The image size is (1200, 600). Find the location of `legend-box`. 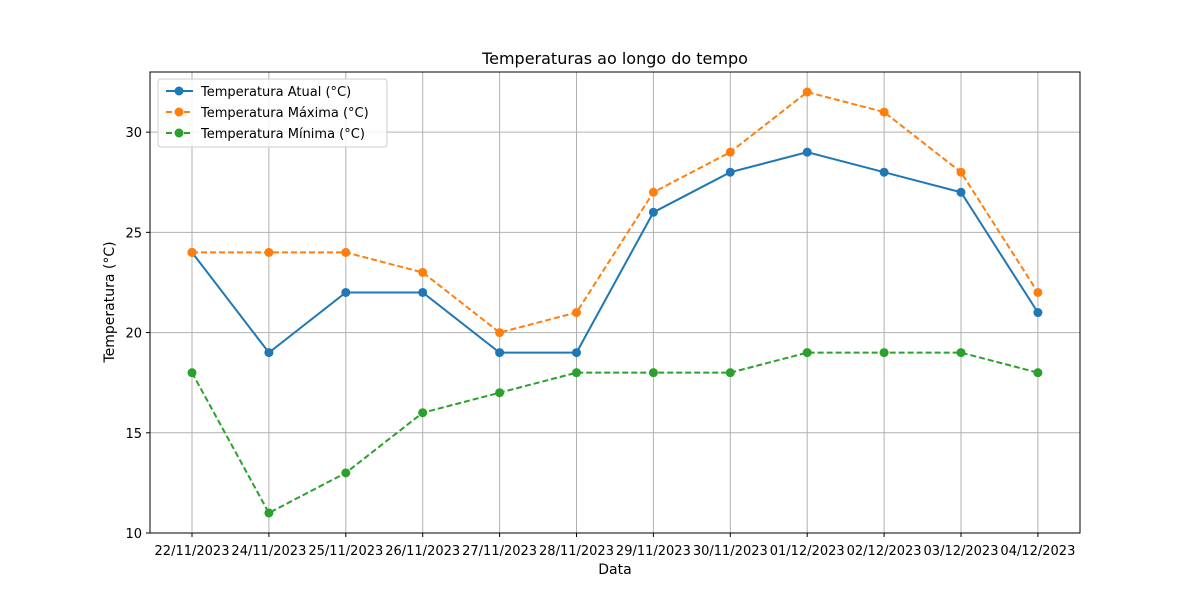

legend-box is located at coordinates (272, 113).